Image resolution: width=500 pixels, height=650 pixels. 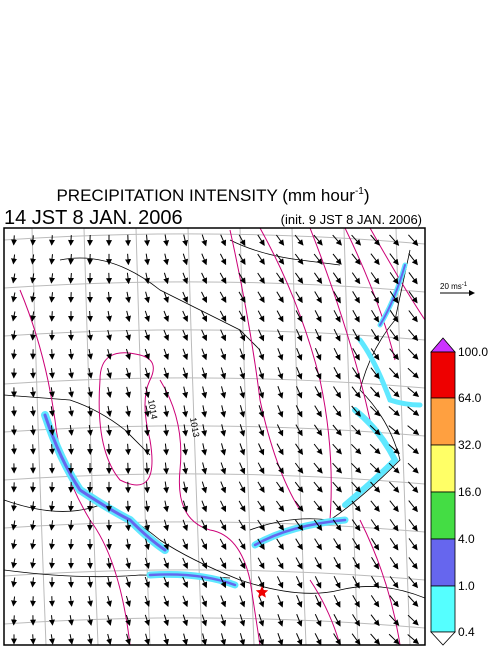 What do you see at coordinates (194, 427) in the screenshot?
I see `isobar-label: 1013` at bounding box center [194, 427].